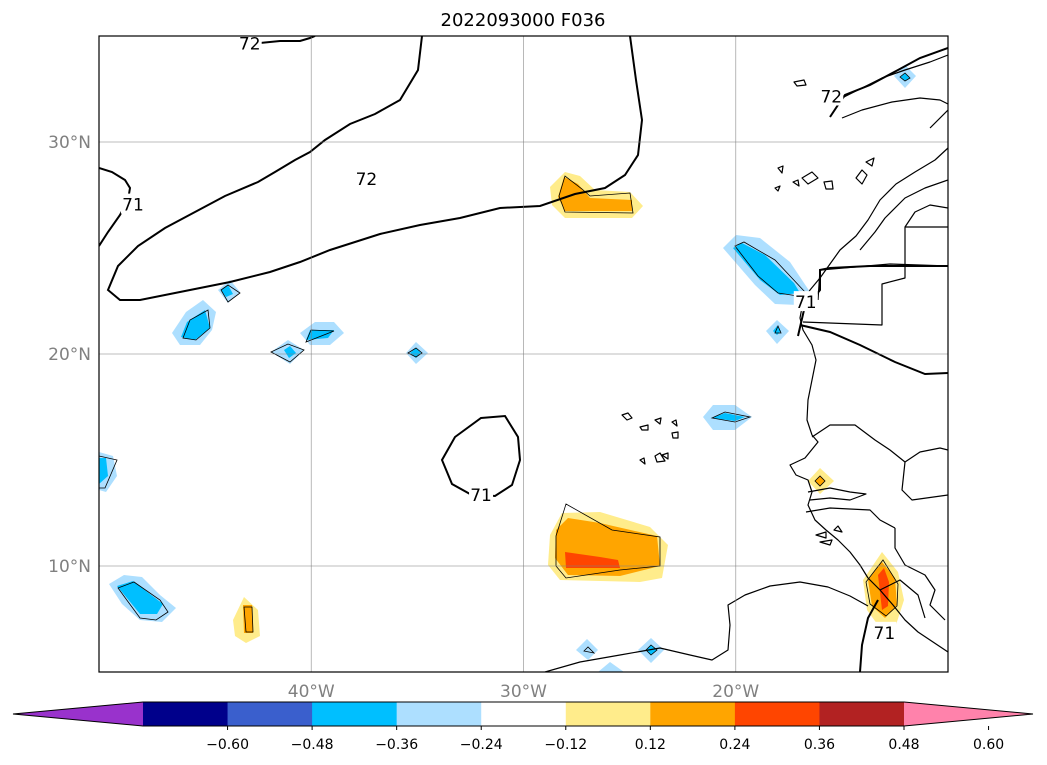 The height and width of the screenshot is (765, 1047). Describe the element at coordinates (882, 282) in the screenshot. I see `mauritania-border` at that location.